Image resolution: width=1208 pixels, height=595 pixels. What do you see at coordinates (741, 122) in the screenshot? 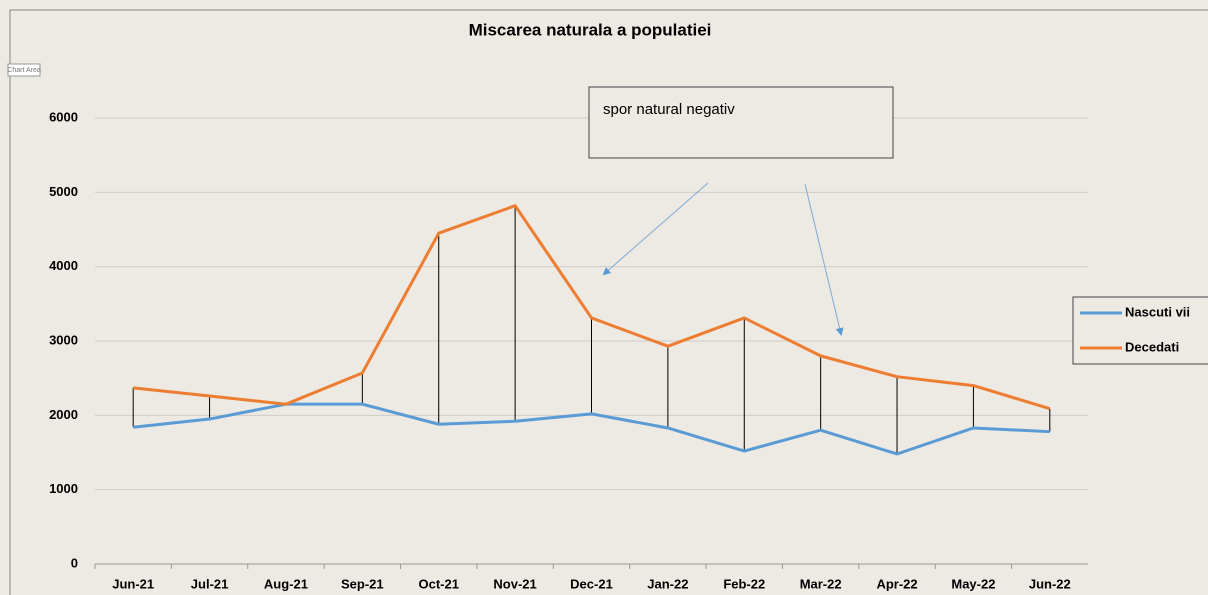
I see `annotation-box` at bounding box center [741, 122].